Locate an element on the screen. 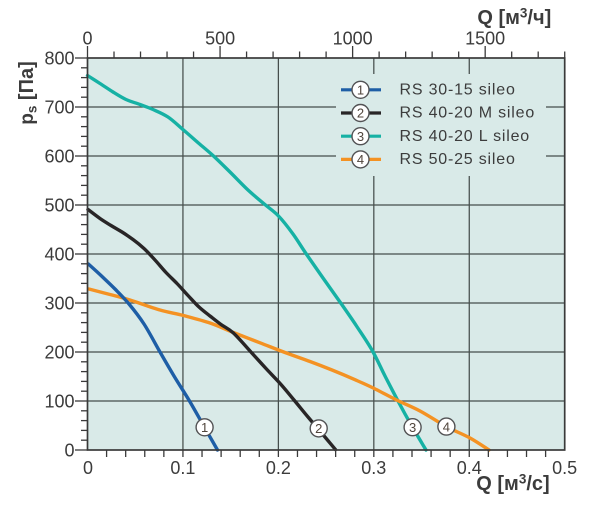 The width and height of the screenshot is (600, 509). svg-text: 0.5 is located at coordinates (564, 468).